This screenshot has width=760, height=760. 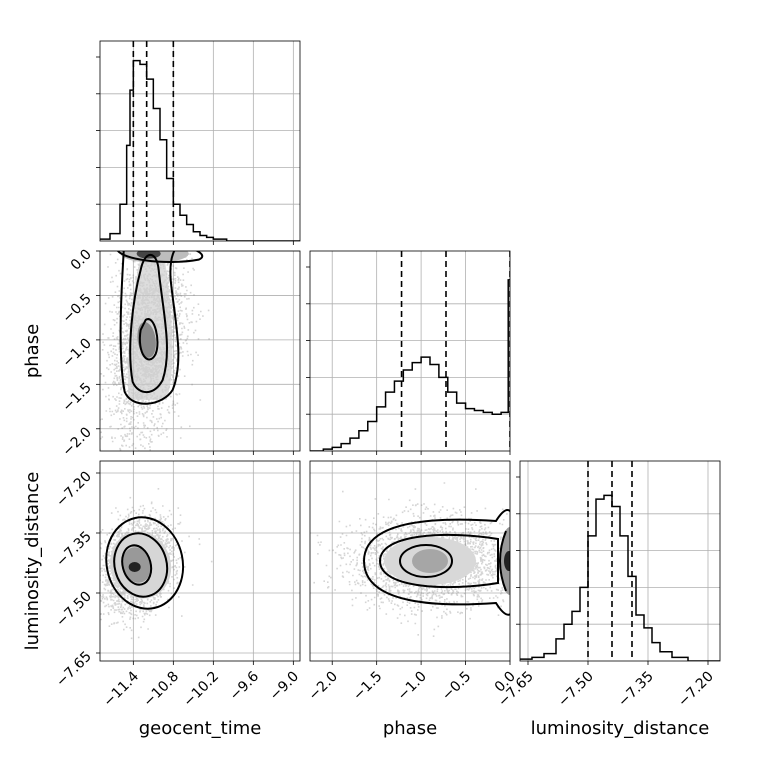 What do you see at coordinates (74, 550) in the screenshot?
I see `y-tick-label: −7.35` at bounding box center [74, 550].